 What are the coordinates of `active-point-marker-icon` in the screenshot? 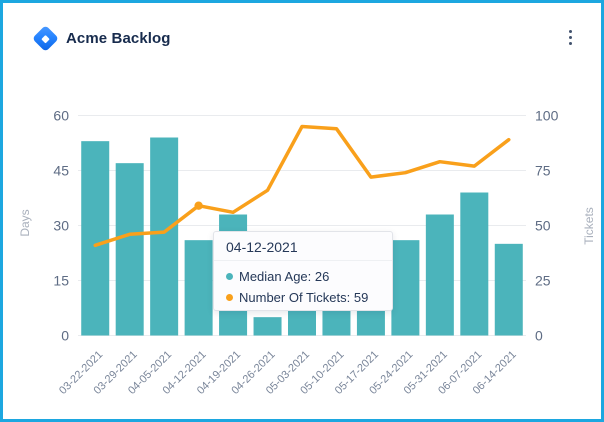 It's located at (198, 205).